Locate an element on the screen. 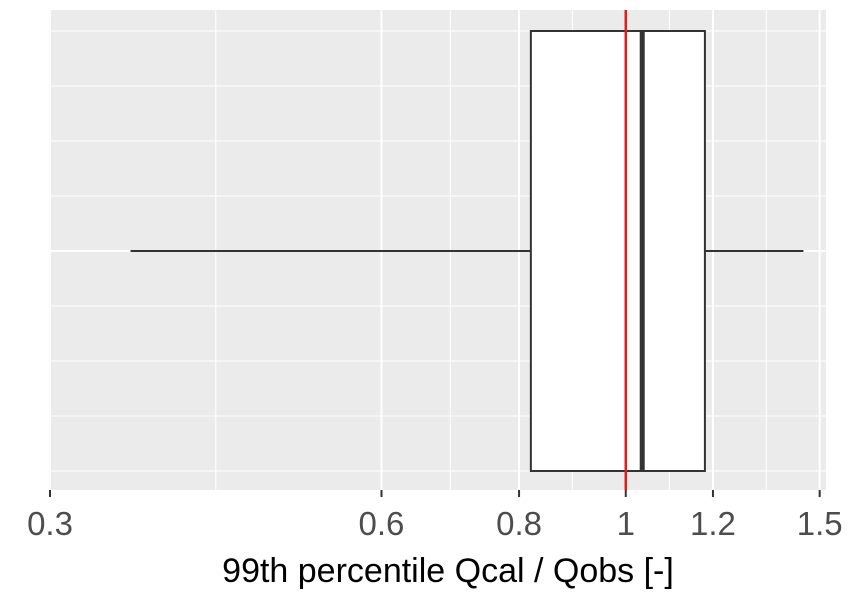  x-tick-label: 1.5 is located at coordinates (820, 523).